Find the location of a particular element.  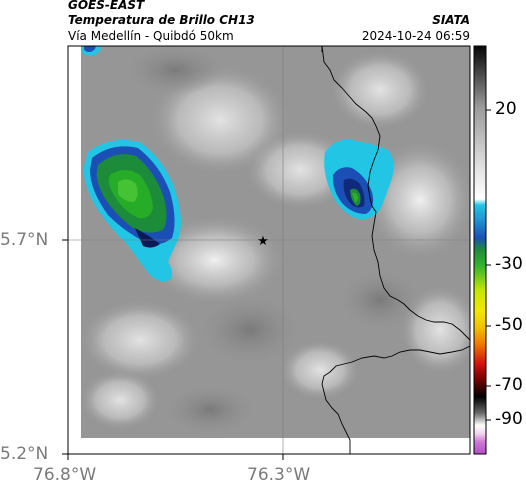

lat-label-5-2: 5.2°N is located at coordinates (24, 454).